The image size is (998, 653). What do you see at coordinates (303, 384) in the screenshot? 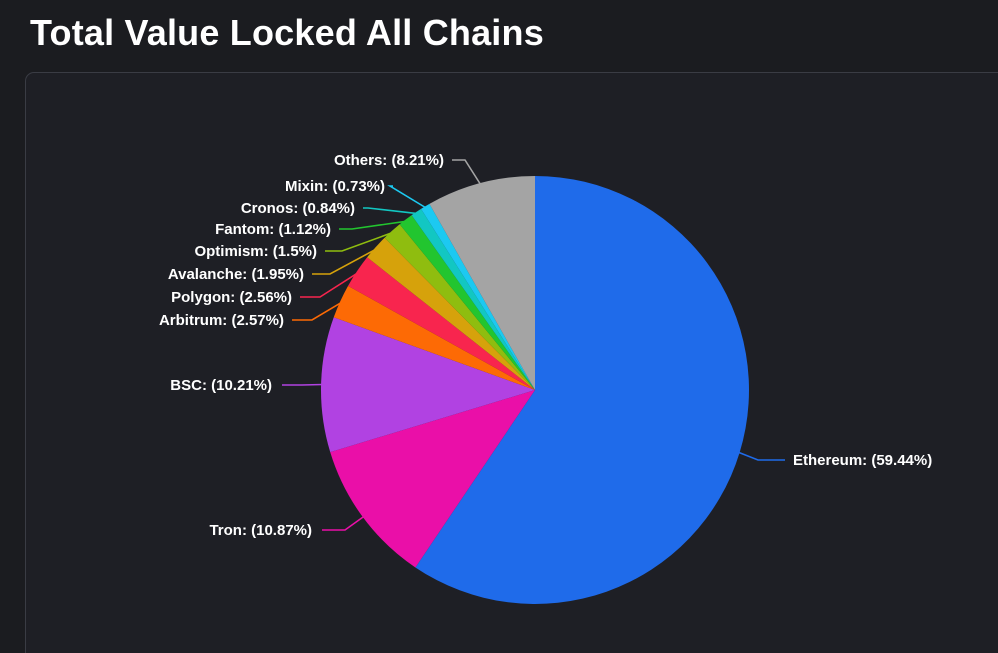
I see `leader-line-bsc` at bounding box center [303, 384].